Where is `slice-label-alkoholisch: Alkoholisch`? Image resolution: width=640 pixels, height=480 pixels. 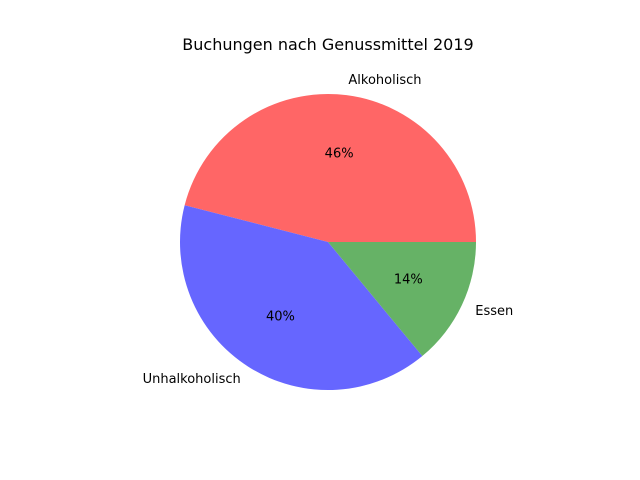
slice-label-alkoholisch: Alkoholisch is located at coordinates (384, 80).